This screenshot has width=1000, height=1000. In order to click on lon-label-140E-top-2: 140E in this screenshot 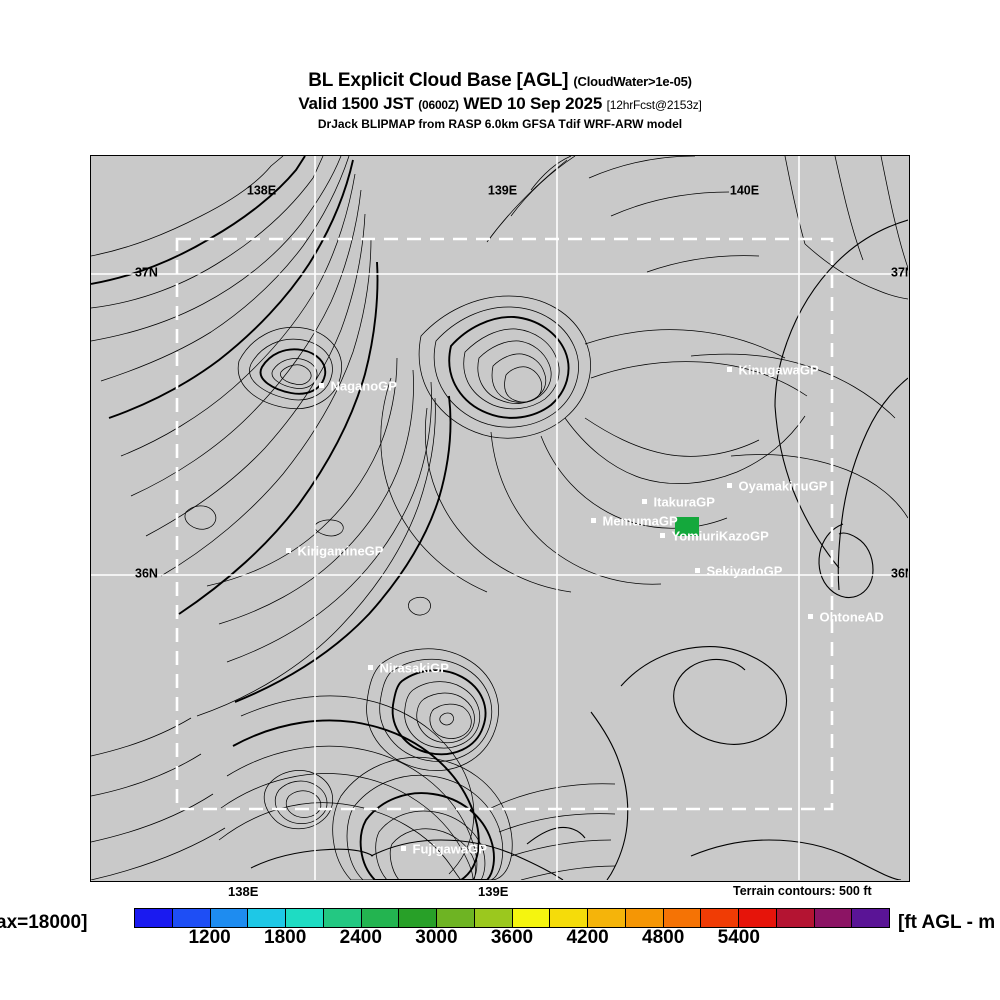, I will do `click(744, 191)`.